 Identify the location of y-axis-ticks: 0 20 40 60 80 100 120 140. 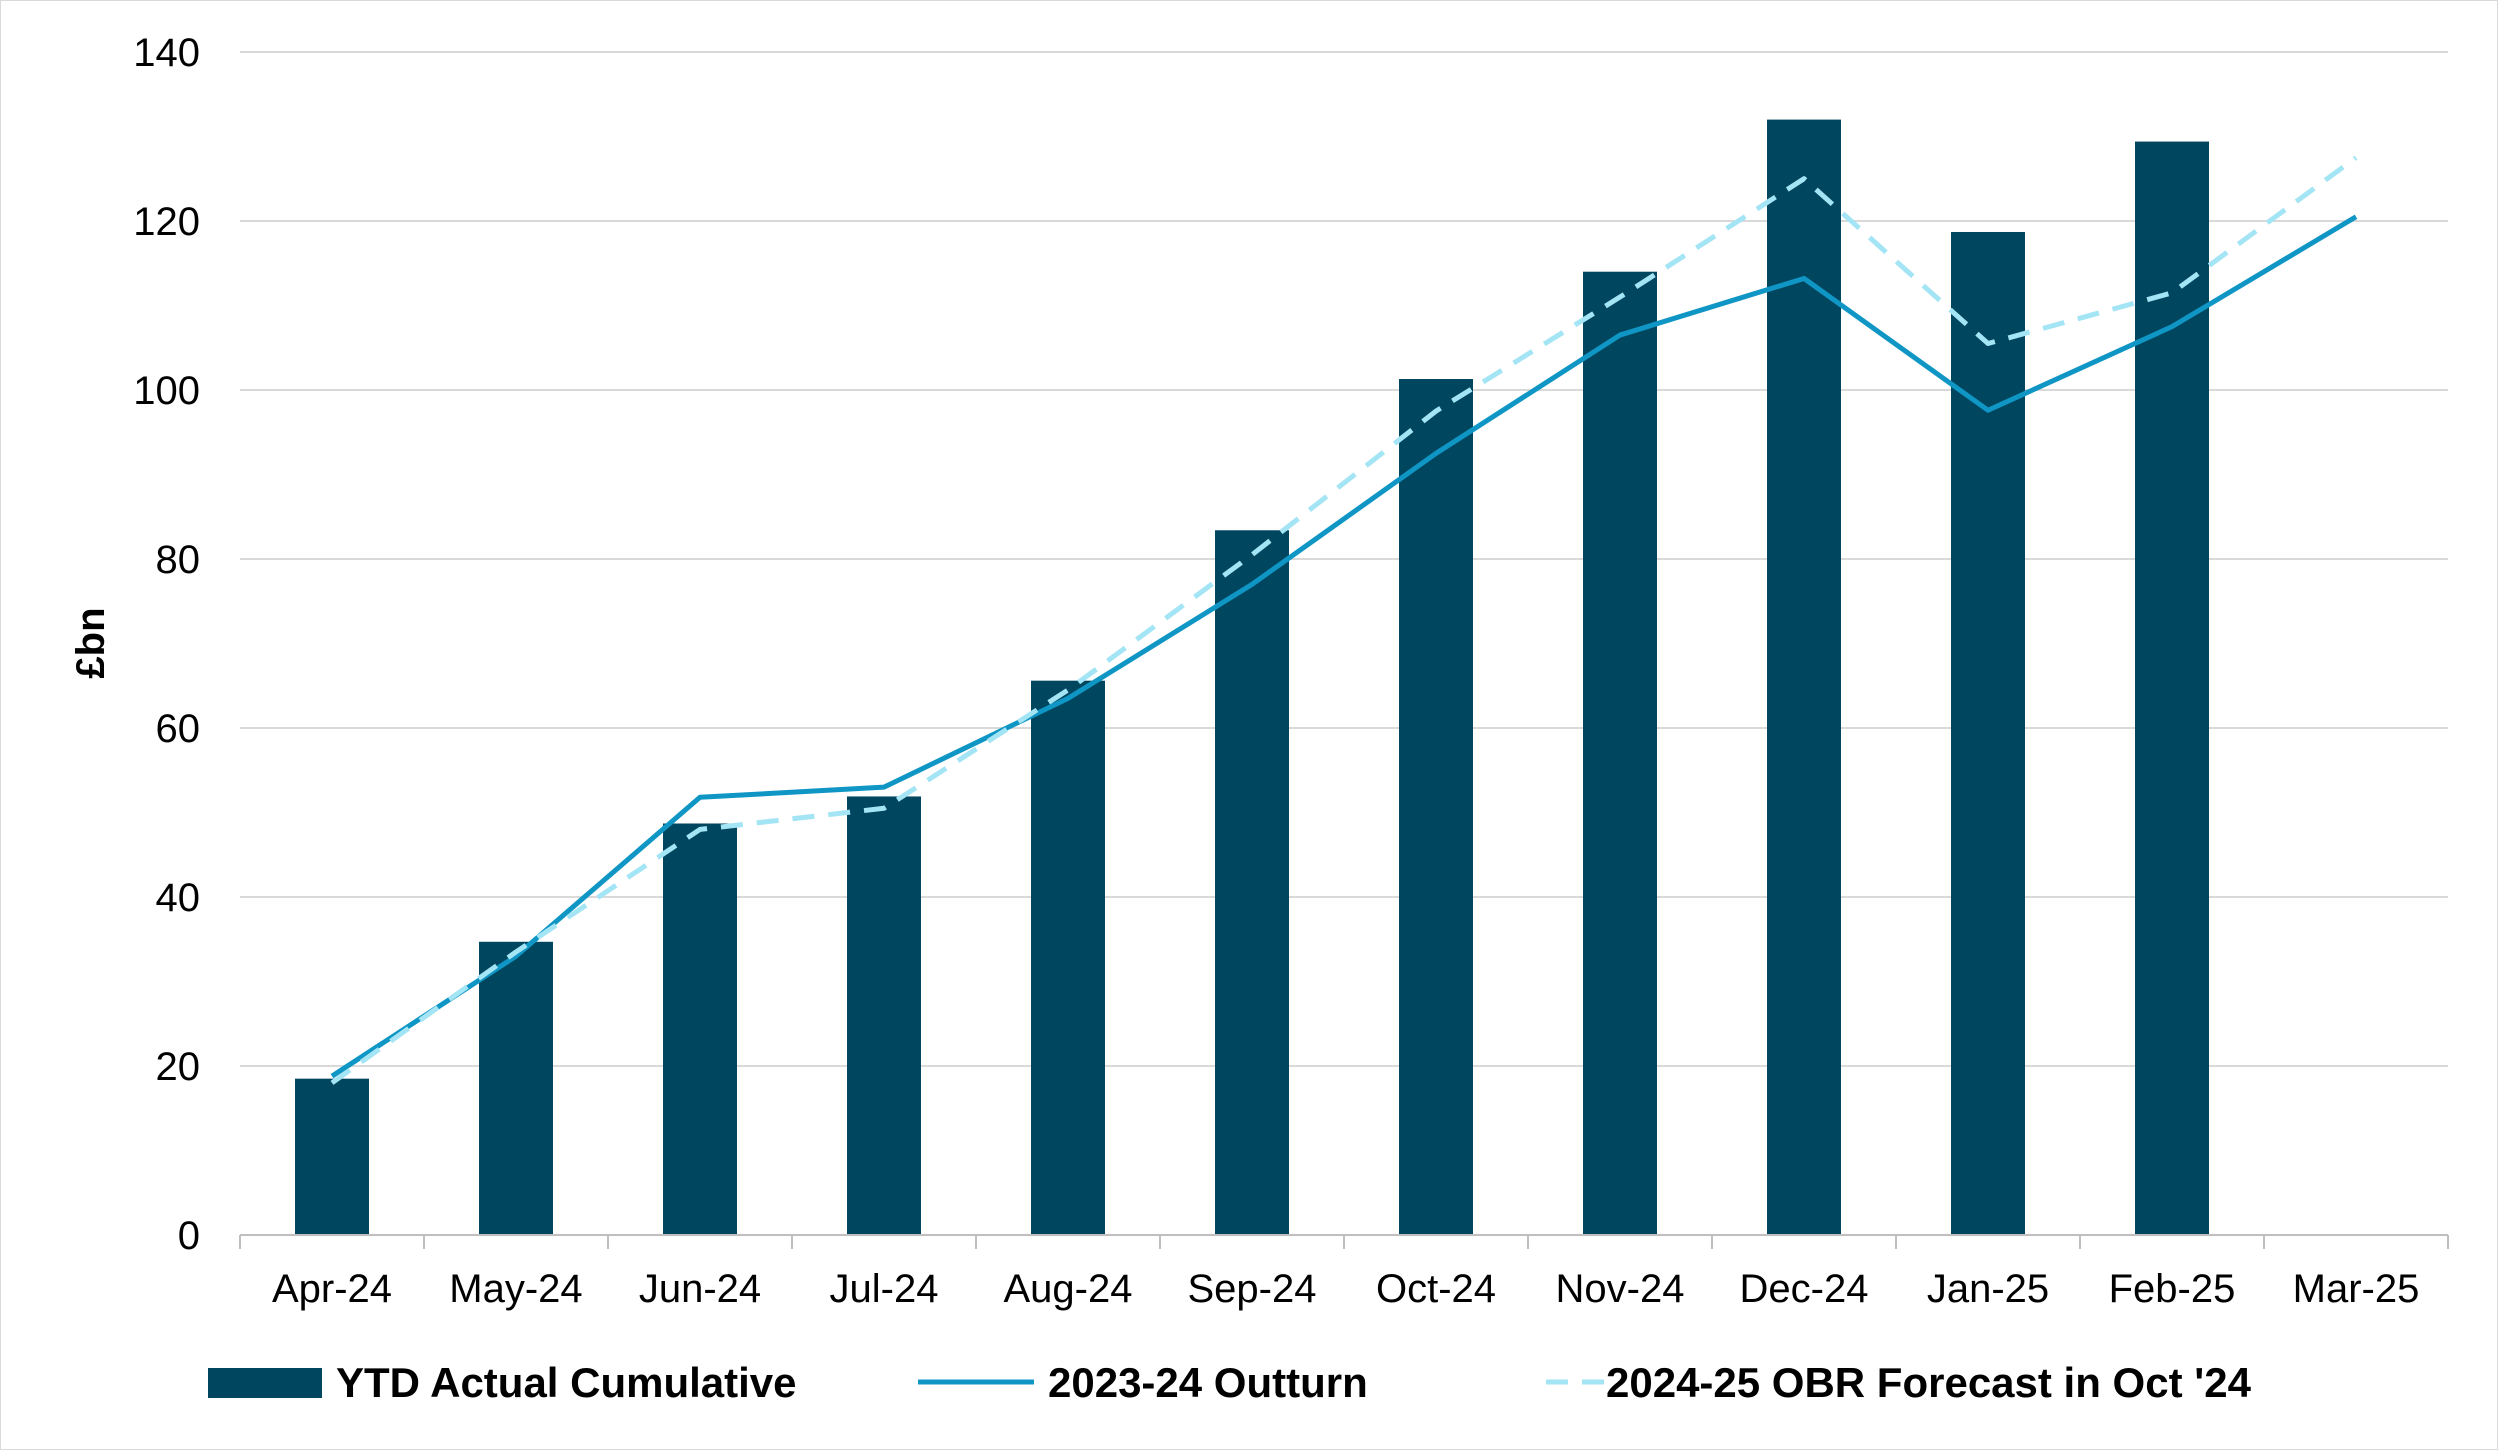
(166, 644).